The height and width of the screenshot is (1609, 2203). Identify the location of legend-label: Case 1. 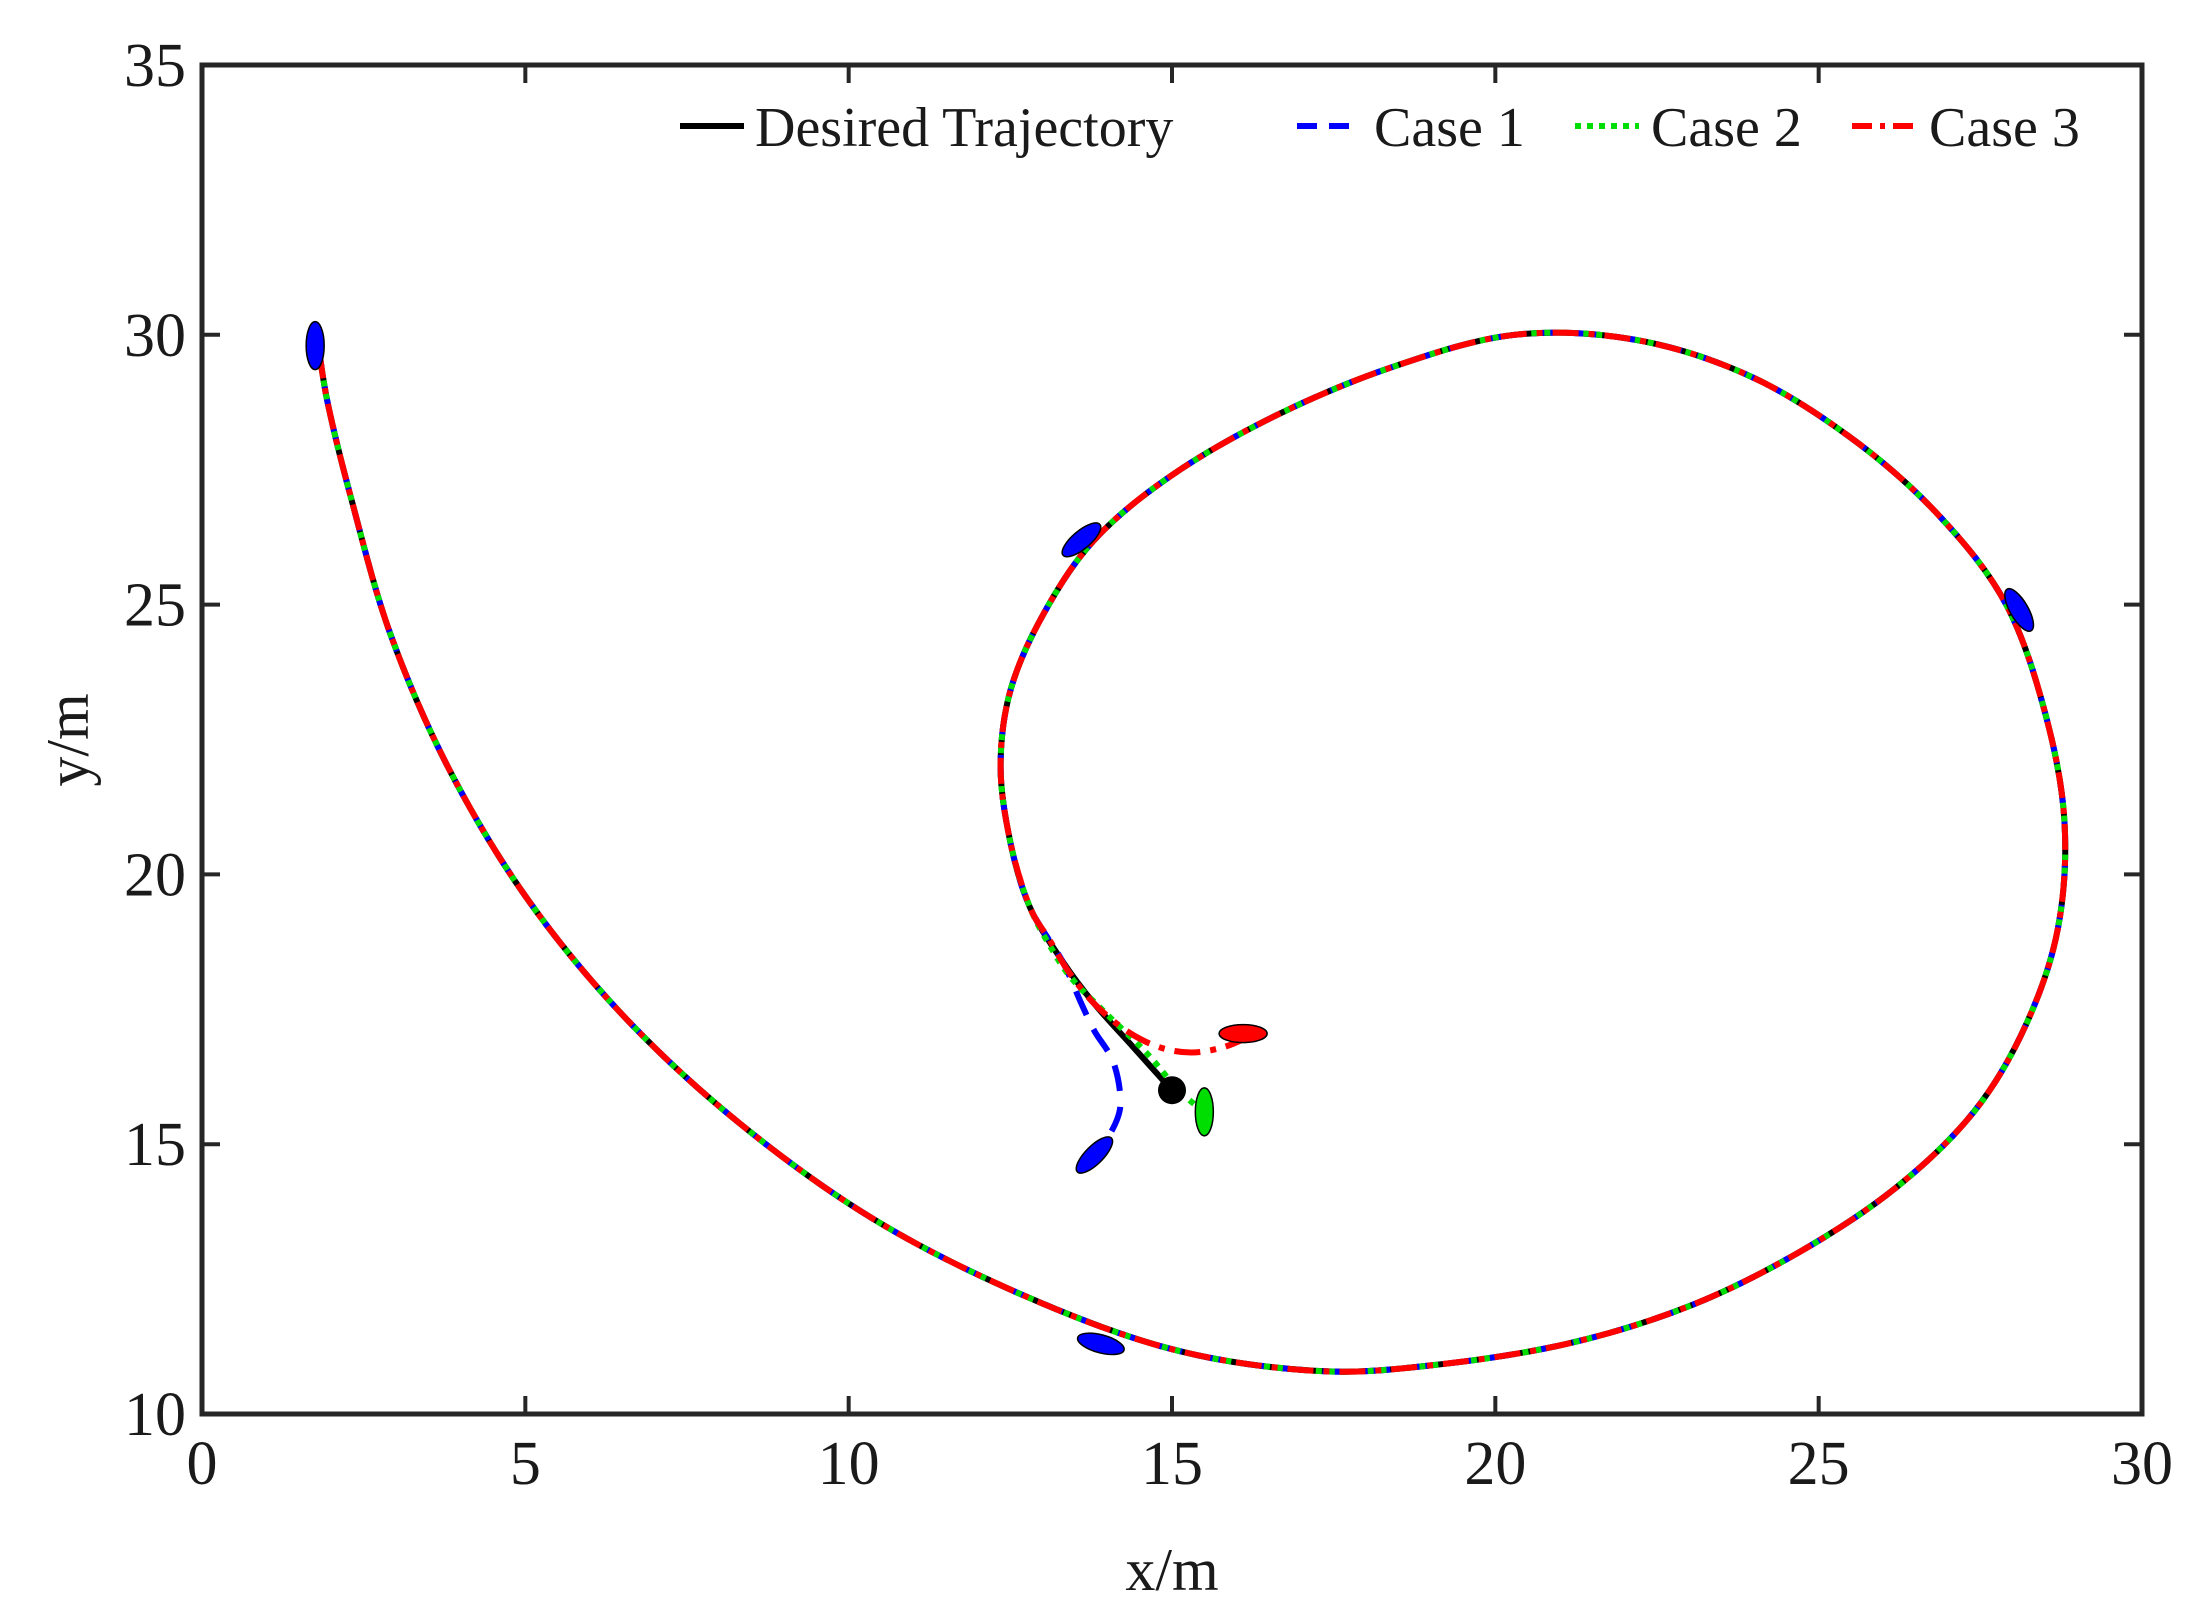
(1449, 128).